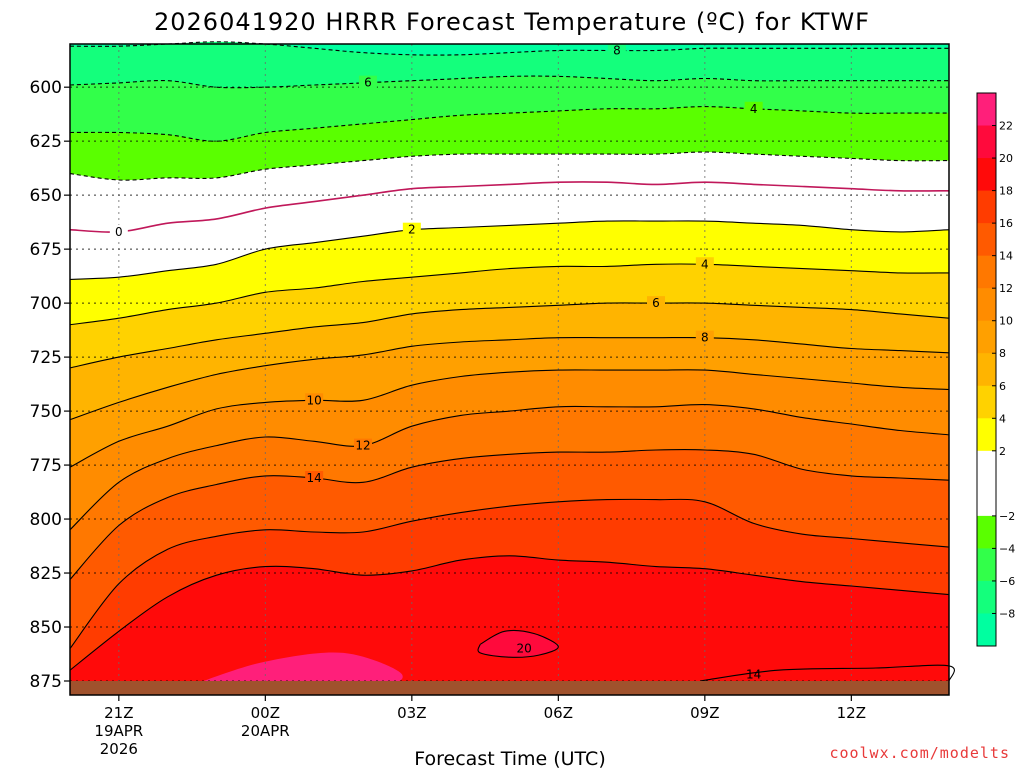  Describe the element at coordinates (1002, 353) in the screenshot. I see `colorbar-label-8: 8` at that location.